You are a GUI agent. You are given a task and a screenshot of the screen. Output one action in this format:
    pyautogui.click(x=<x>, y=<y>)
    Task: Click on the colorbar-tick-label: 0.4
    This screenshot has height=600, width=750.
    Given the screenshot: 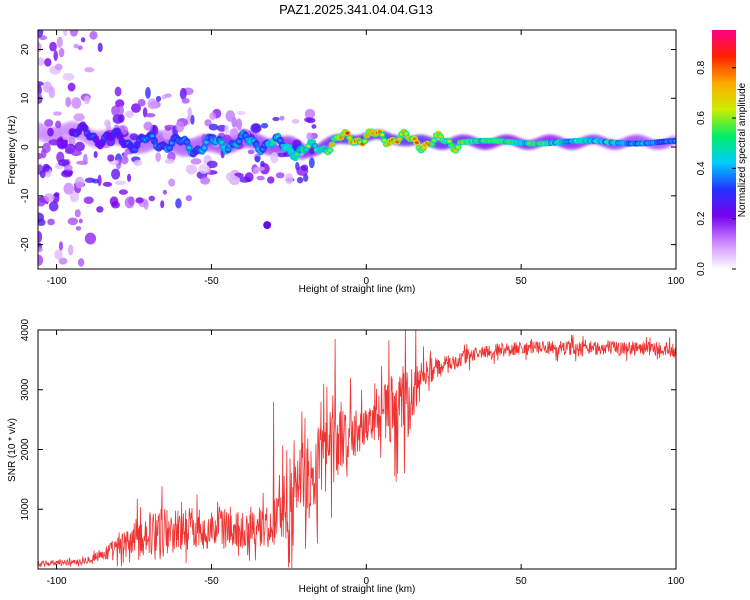 What is the action you would take?
    pyautogui.click(x=701, y=168)
    